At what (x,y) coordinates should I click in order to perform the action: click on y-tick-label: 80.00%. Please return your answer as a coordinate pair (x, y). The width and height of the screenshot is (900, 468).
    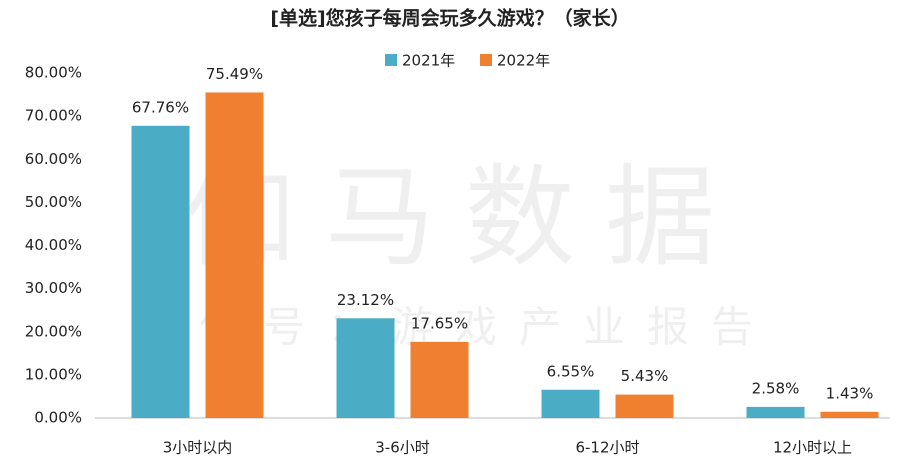
    Looking at the image, I should click on (53, 73).